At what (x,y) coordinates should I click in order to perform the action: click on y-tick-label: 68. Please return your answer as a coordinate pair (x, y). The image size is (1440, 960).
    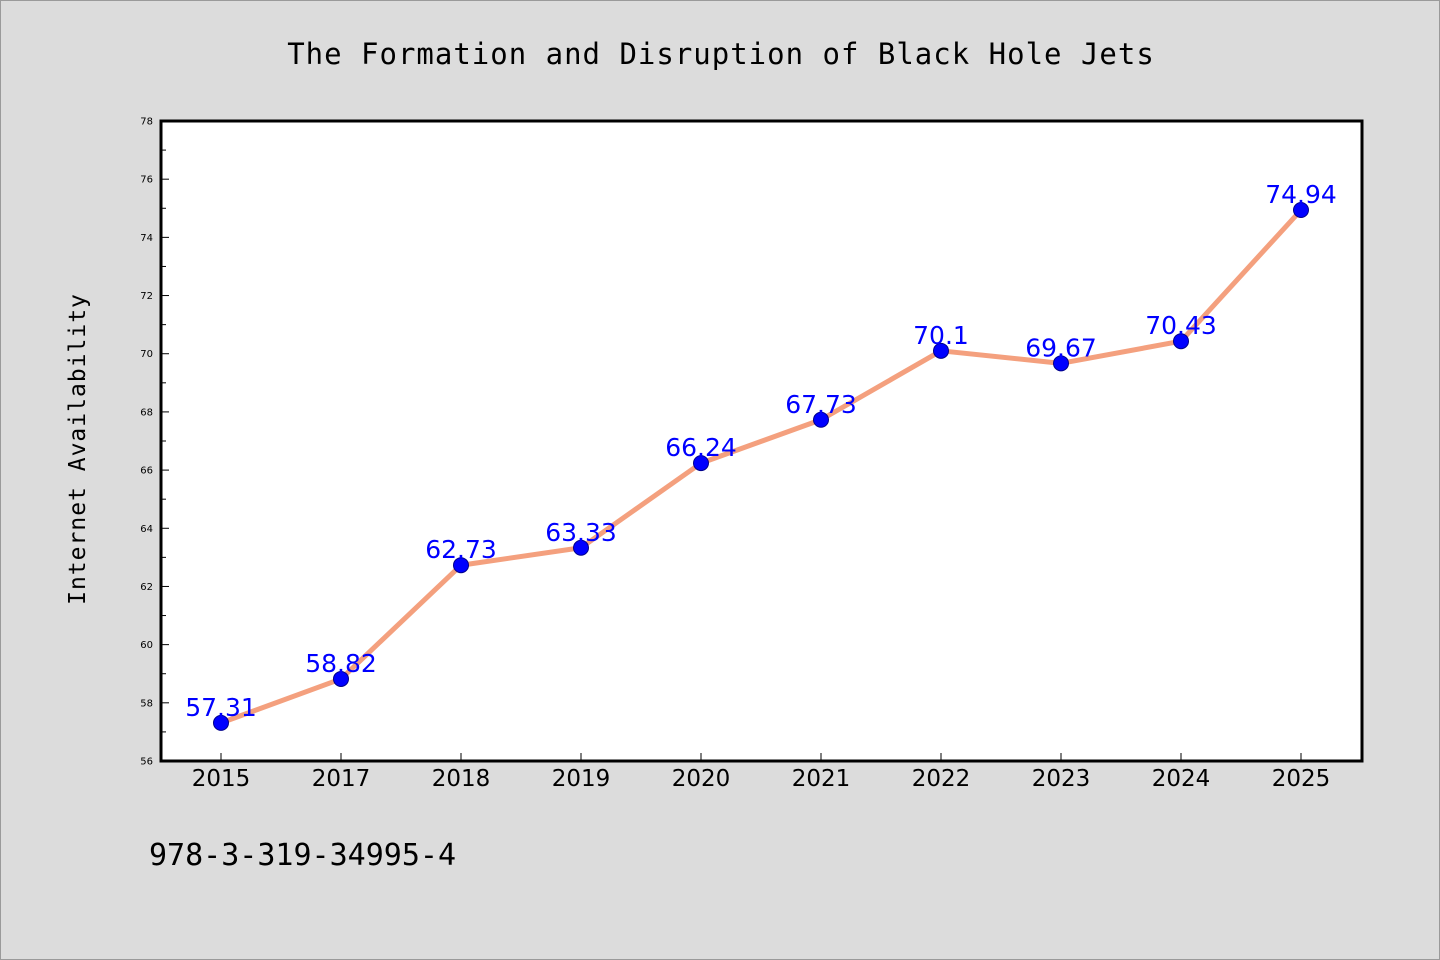
    Looking at the image, I should click on (146, 412).